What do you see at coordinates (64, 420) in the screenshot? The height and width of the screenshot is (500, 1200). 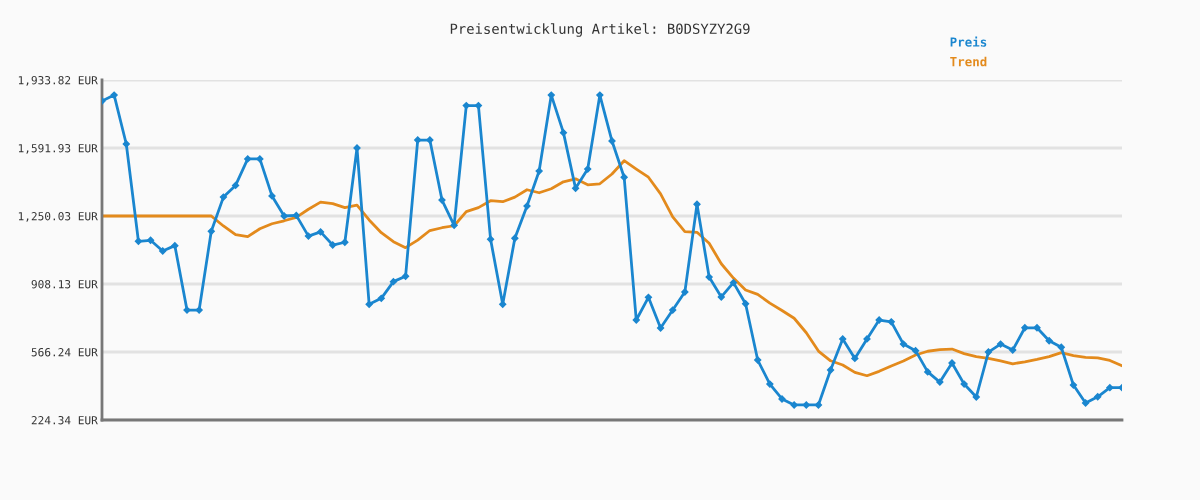 I see `y-tick-label: 224.34 EUR` at bounding box center [64, 420].